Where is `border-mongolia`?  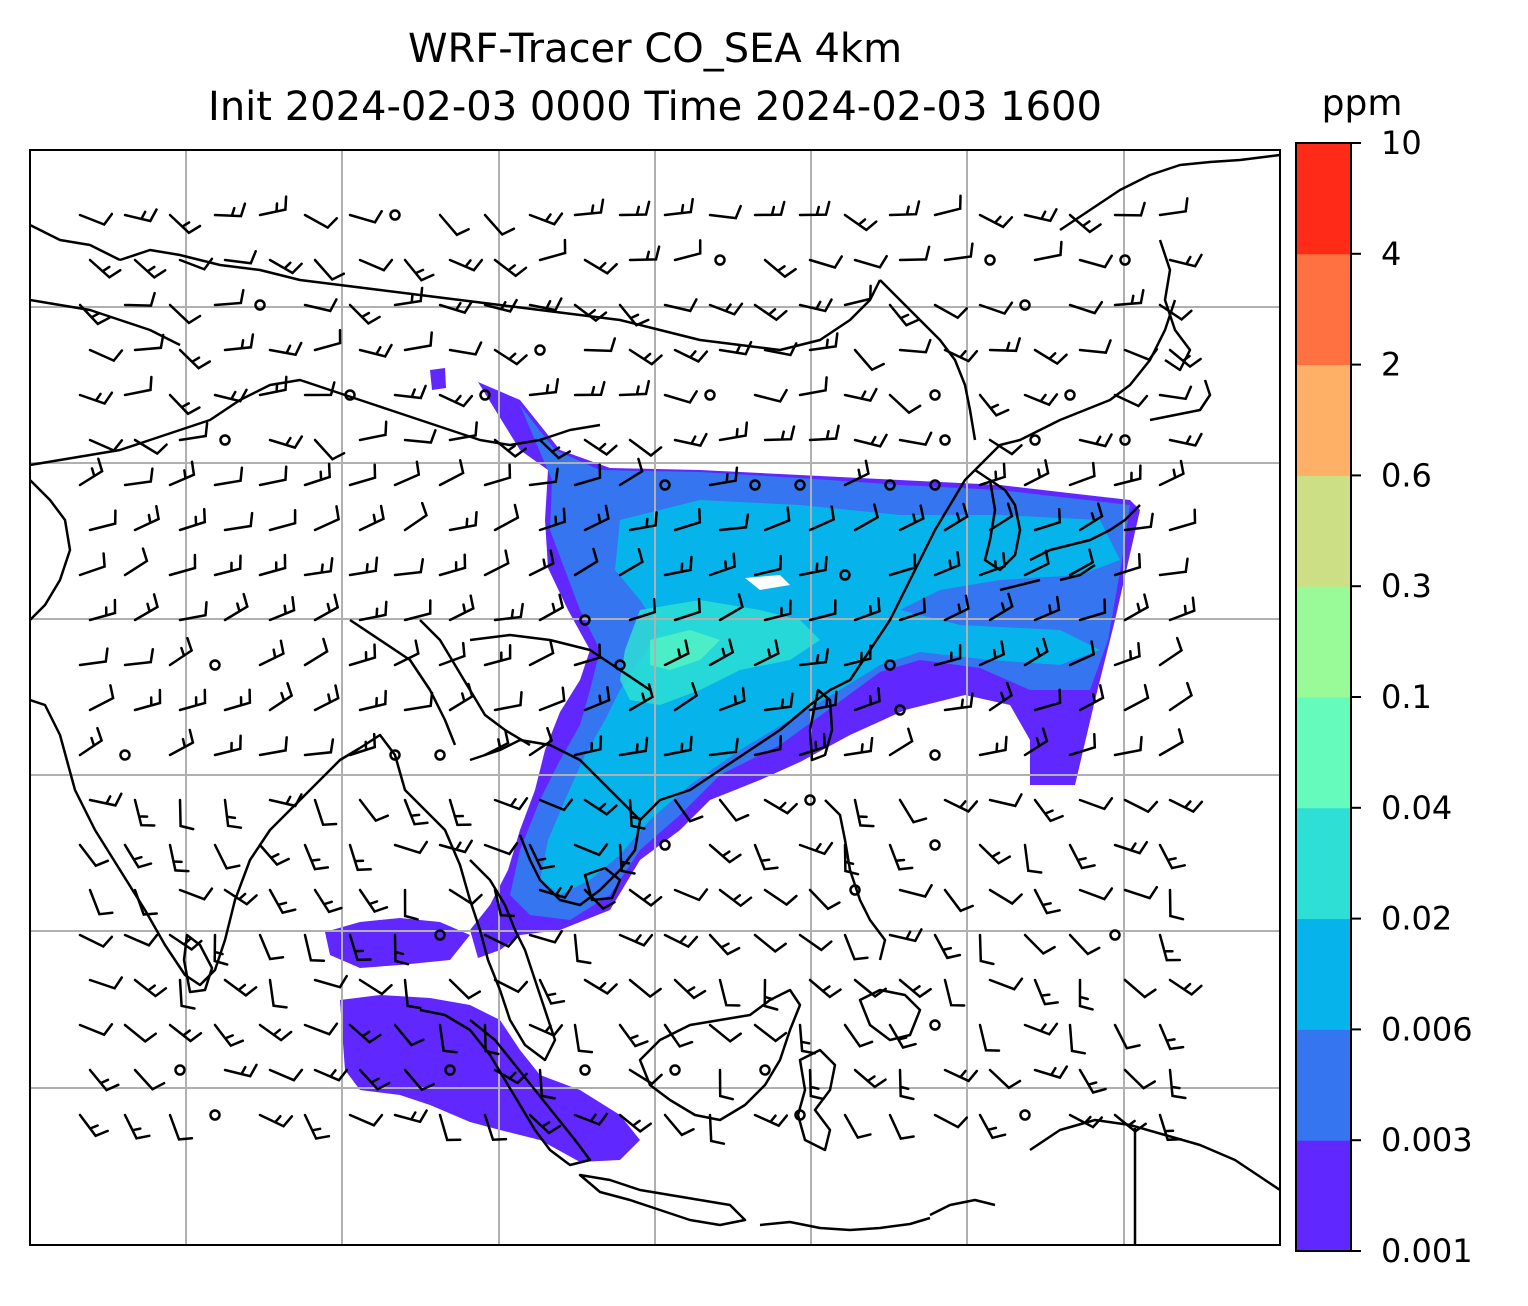
border-mongolia is located at coordinates (500, 300).